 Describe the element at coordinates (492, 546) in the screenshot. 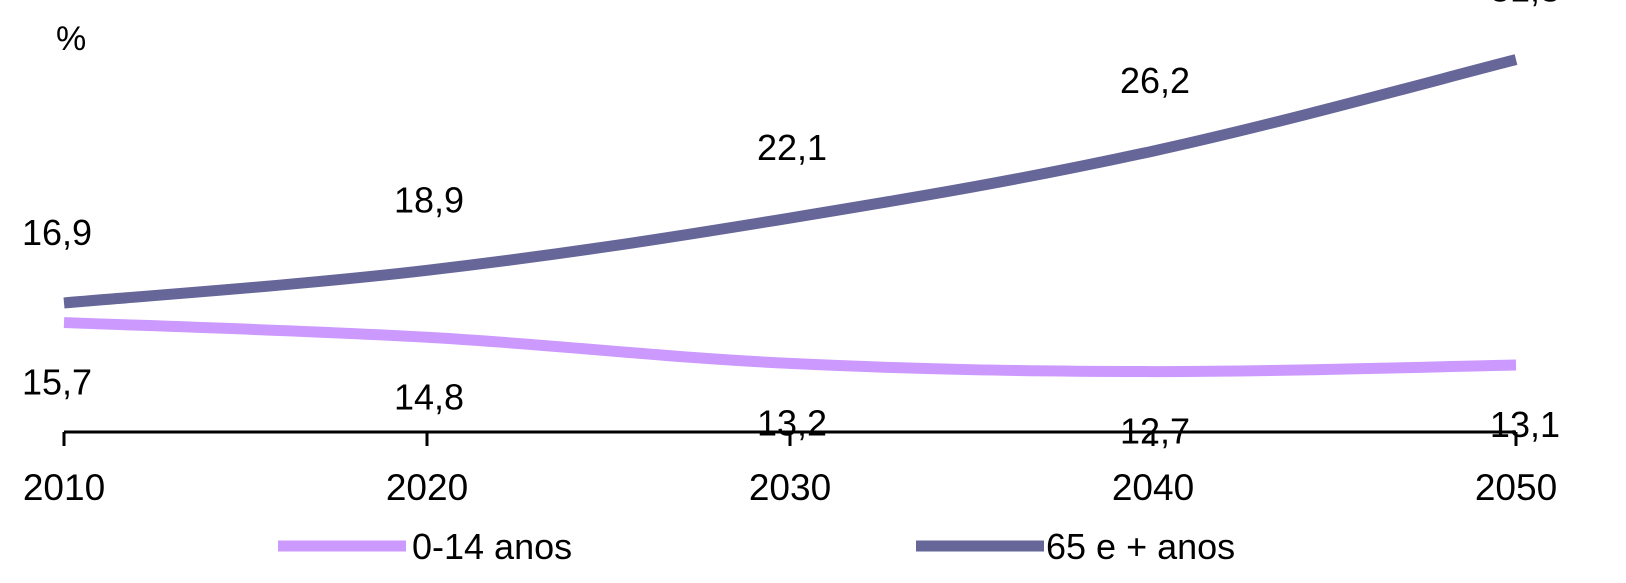

I see `legend-label: 0-14 anos` at that location.